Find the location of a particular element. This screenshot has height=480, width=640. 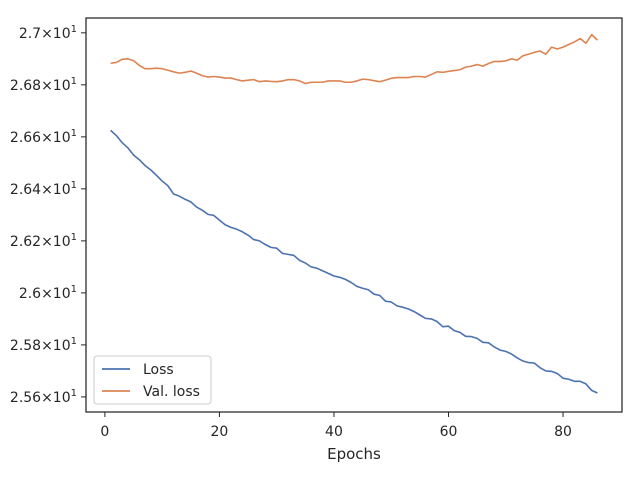

legend-label-loss: Loss is located at coordinates (158, 370).